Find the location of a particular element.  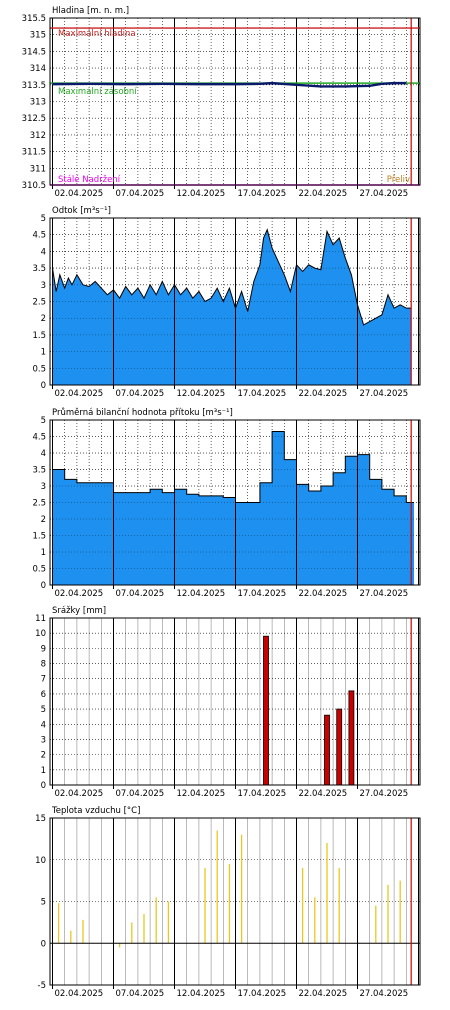

y-tick-label: 312.5 is located at coordinates (34, 119).